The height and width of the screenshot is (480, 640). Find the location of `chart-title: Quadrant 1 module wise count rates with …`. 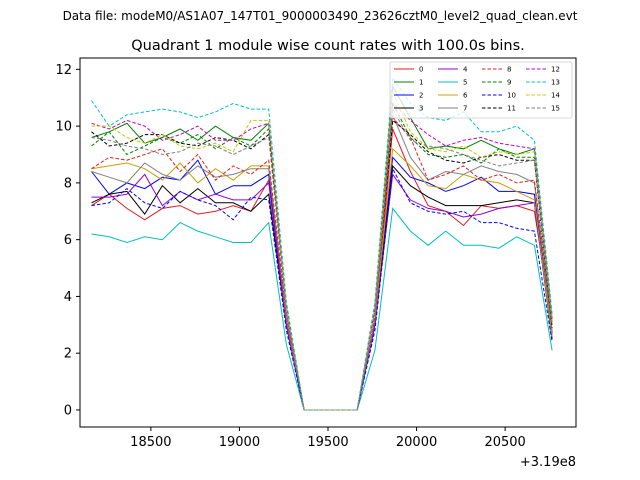

chart-title: Quadrant 1 module wise count rates with … is located at coordinates (328, 46).